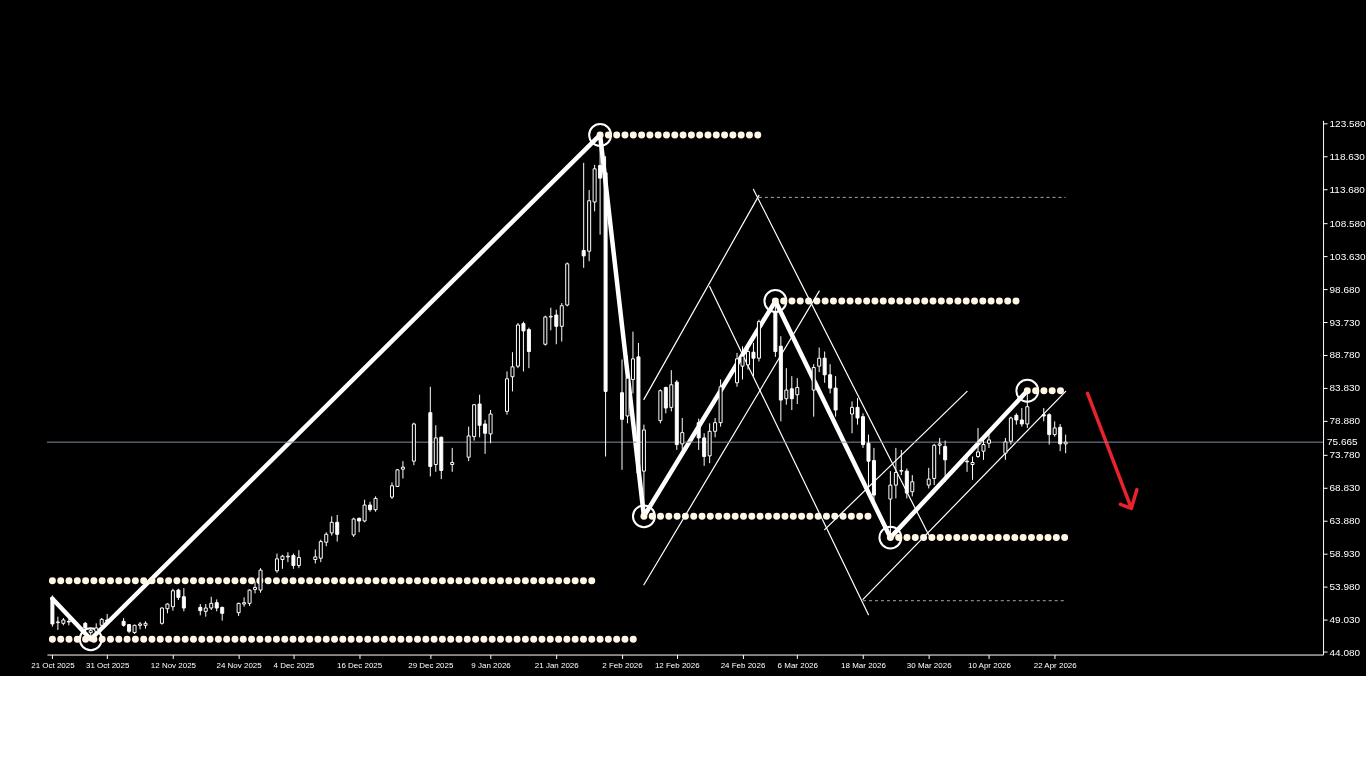 The height and width of the screenshot is (768, 1366). What do you see at coordinates (1345, 355) in the screenshot?
I see `y-tick-label: 88.780` at bounding box center [1345, 355].